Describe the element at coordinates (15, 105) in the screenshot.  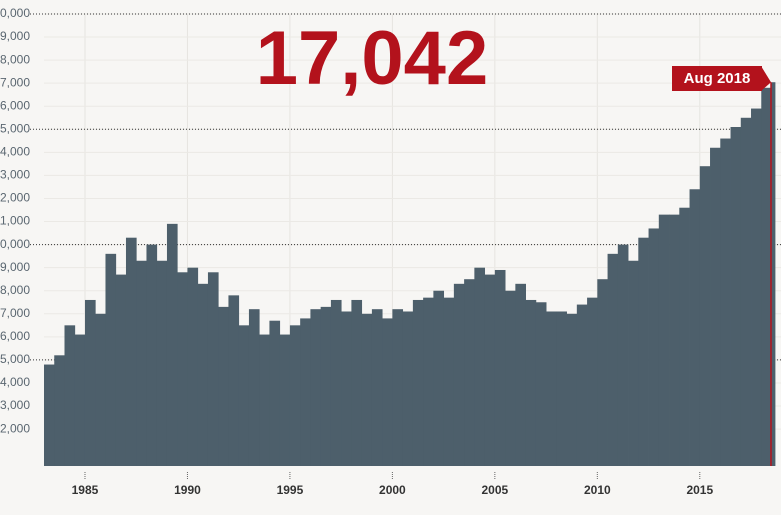
I see `y-tick-label: 16,000` at that location.